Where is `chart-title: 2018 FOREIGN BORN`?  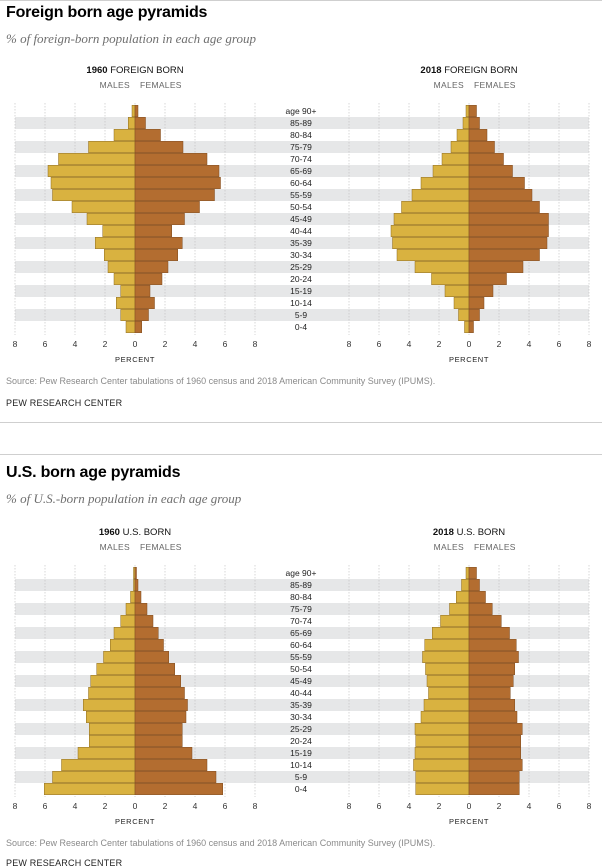
chart-title: 2018 FOREIGN BORN is located at coordinates (468, 70).